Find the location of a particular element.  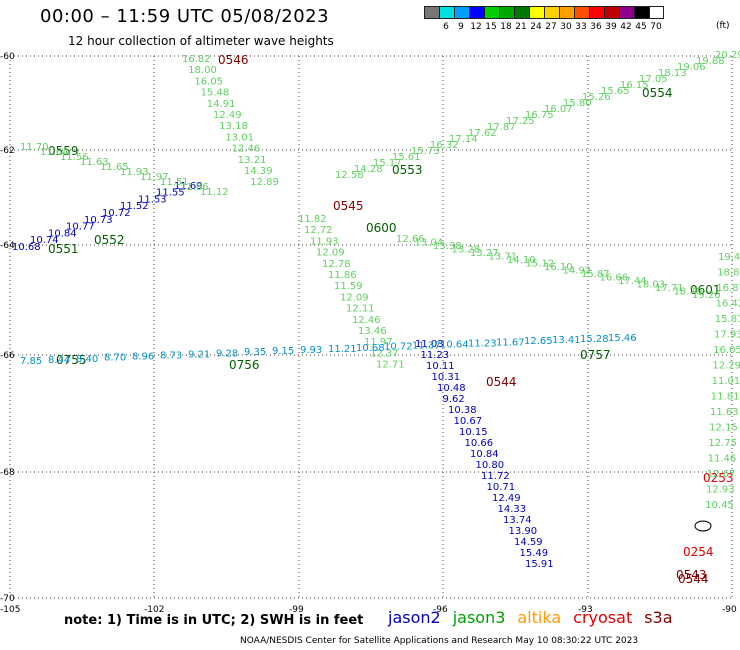

colorbar-label: 9 is located at coordinates (461, 27).